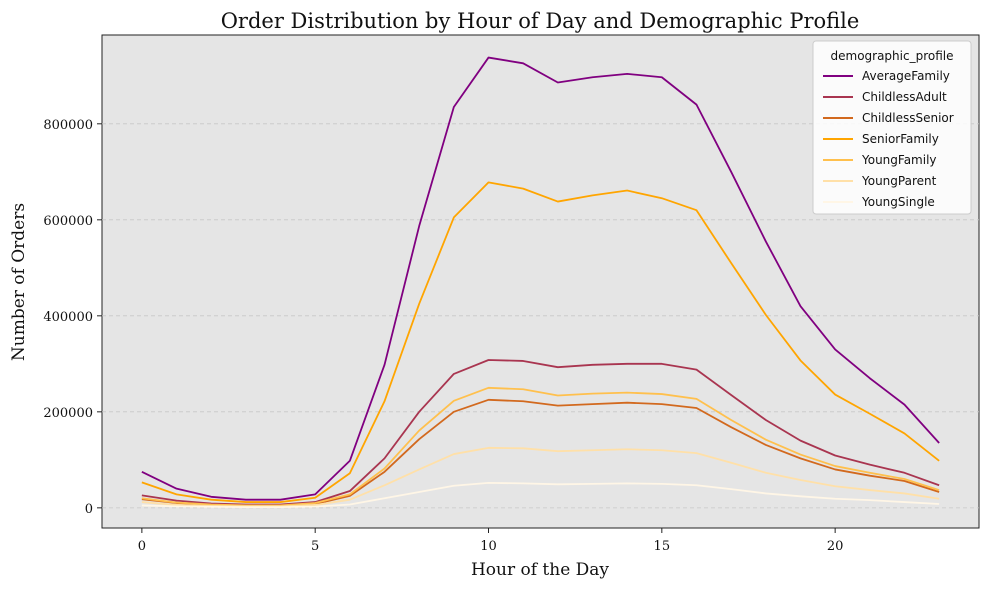 Image resolution: width=989 pixels, height=590 pixels. Describe the element at coordinates (904, 97) in the screenshot. I see `legend-entry-label: ChildlessAdult` at that location.